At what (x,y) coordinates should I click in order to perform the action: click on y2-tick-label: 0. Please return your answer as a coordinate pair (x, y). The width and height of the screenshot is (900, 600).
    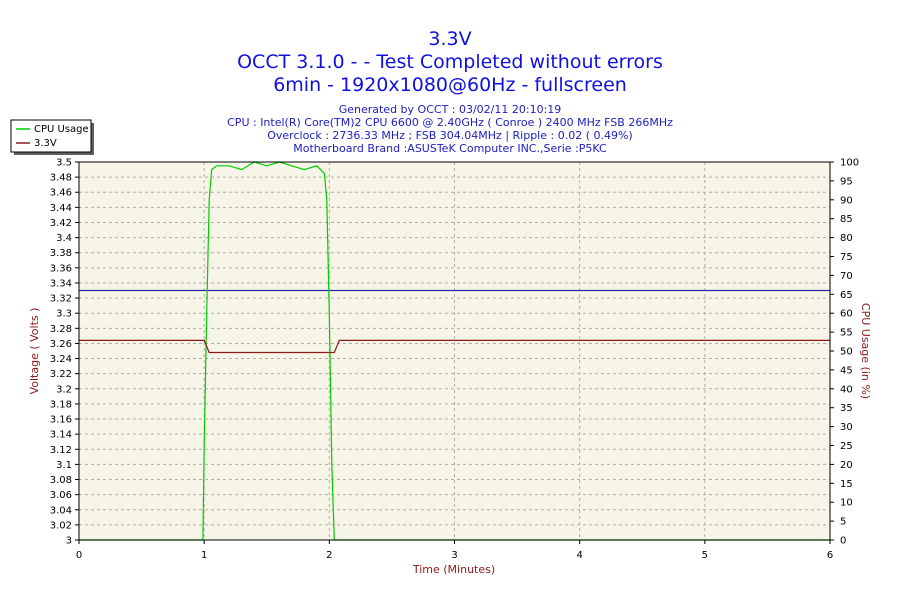
    Looking at the image, I should click on (843, 541).